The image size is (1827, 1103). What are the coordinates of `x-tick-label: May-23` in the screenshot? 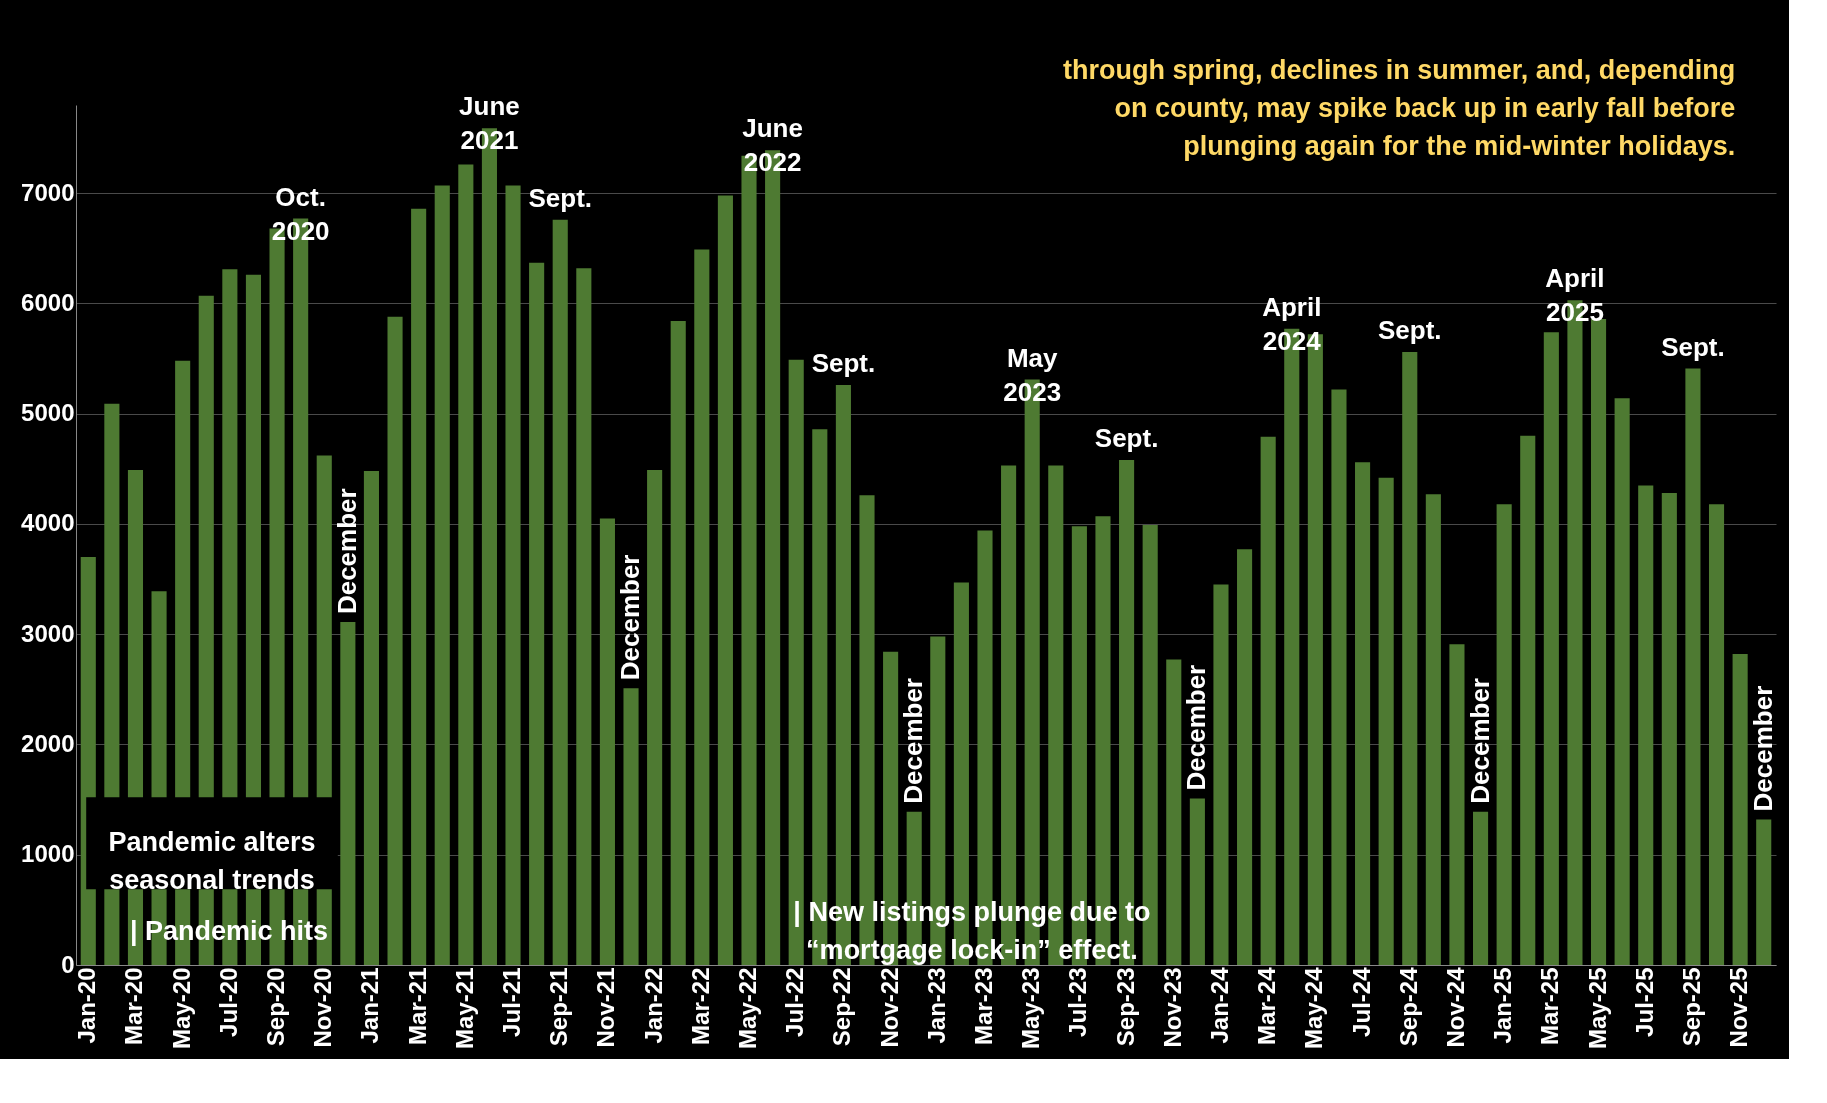 It's located at (1031, 1008).